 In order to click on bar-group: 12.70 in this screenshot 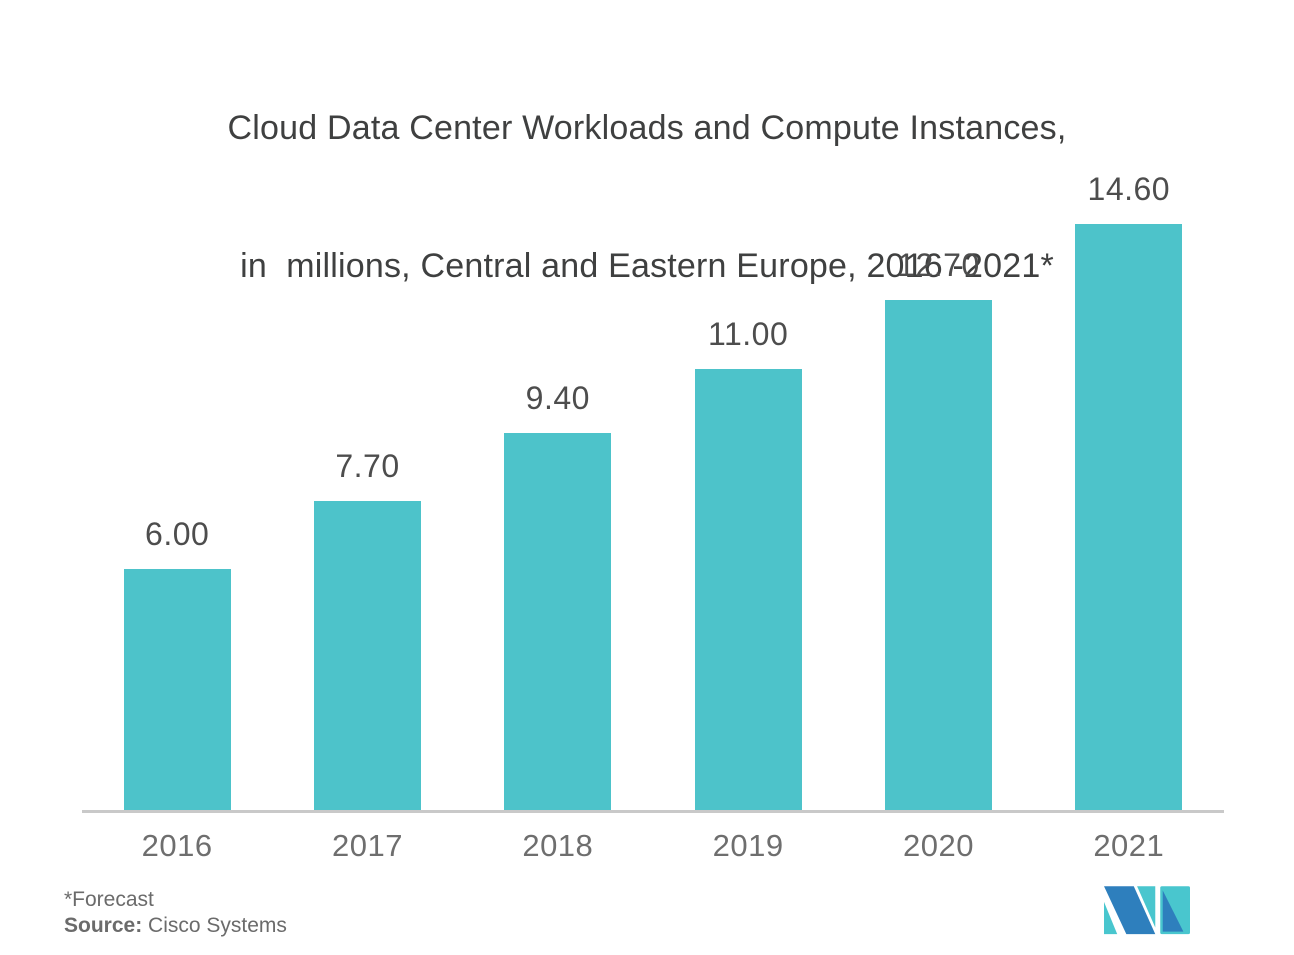, I will do `click(938, 528)`.